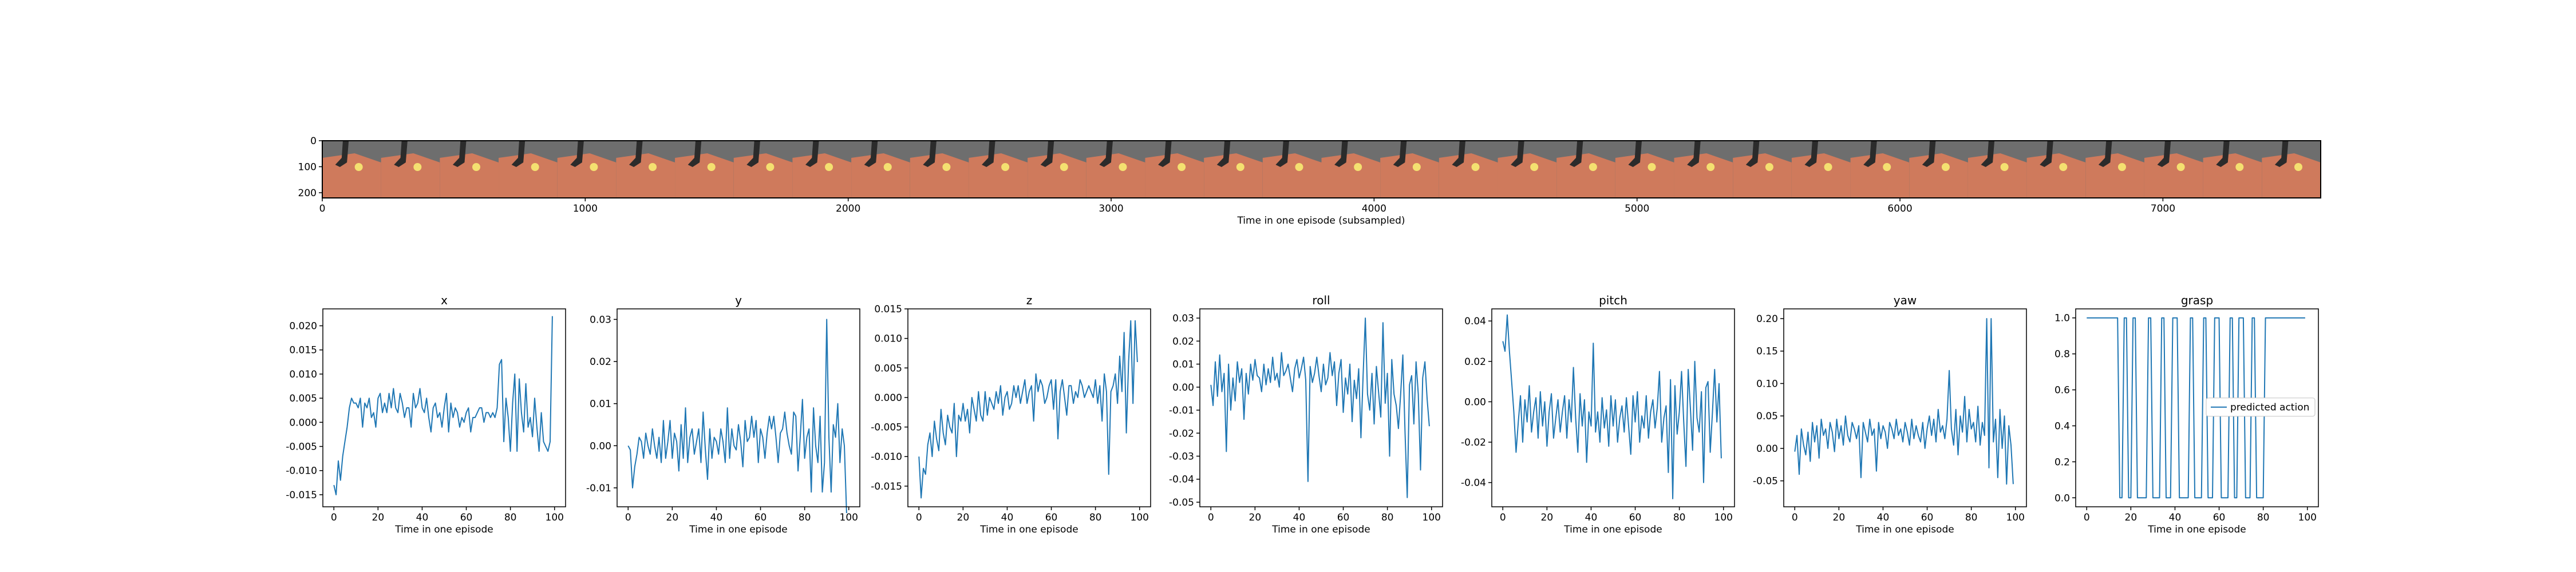  What do you see at coordinates (1183, 365) in the screenshot?
I see `y-tick-label: 0.01` at bounding box center [1183, 365].